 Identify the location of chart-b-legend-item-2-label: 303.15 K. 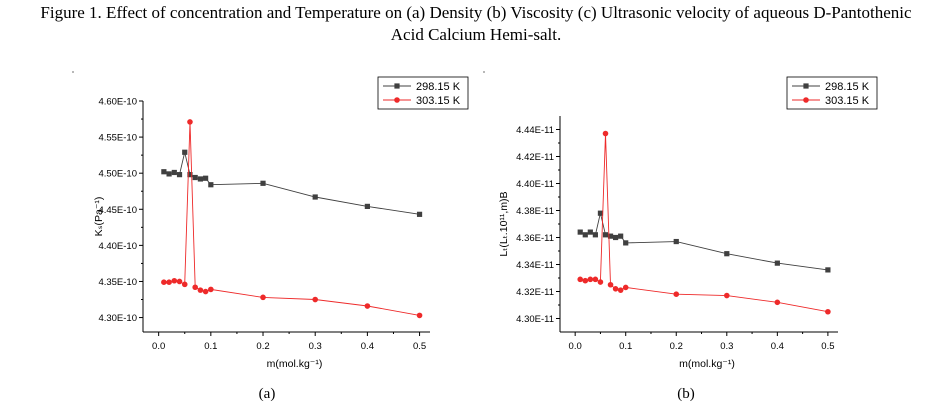
(847, 101).